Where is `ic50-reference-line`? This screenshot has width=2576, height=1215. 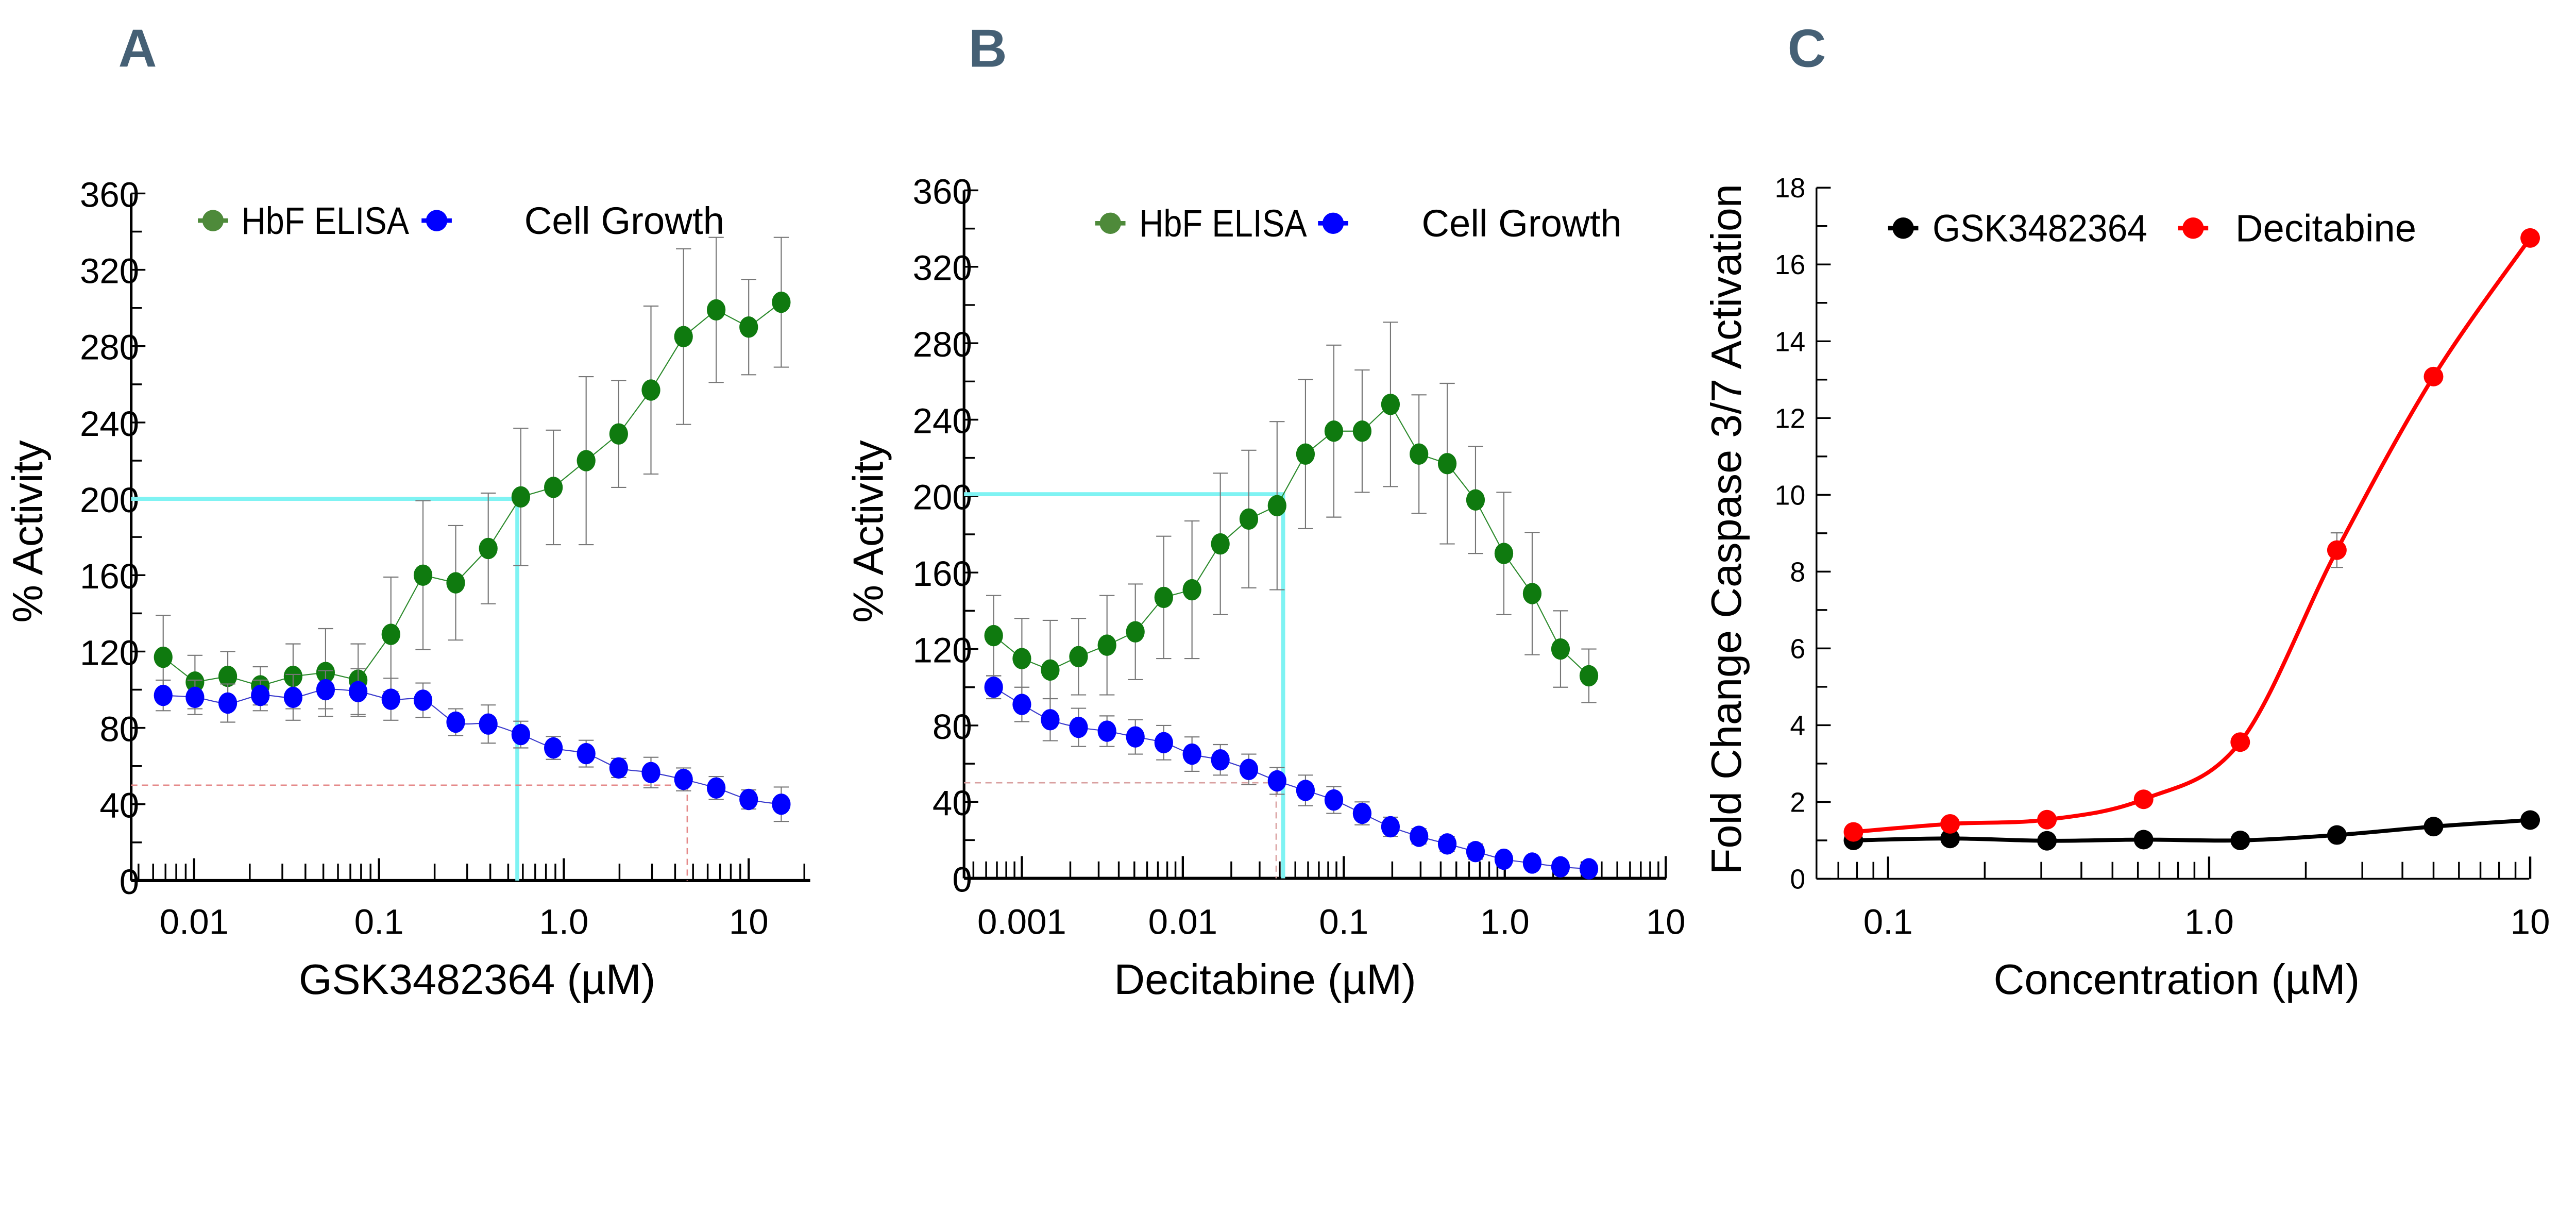
ic50-reference-line is located at coordinates (1120, 830).